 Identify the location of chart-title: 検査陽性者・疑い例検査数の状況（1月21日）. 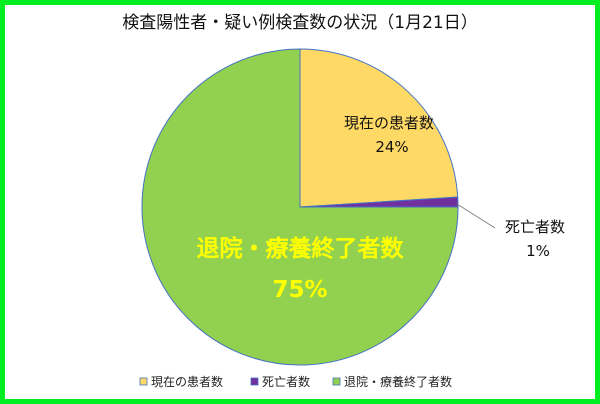
(299, 23).